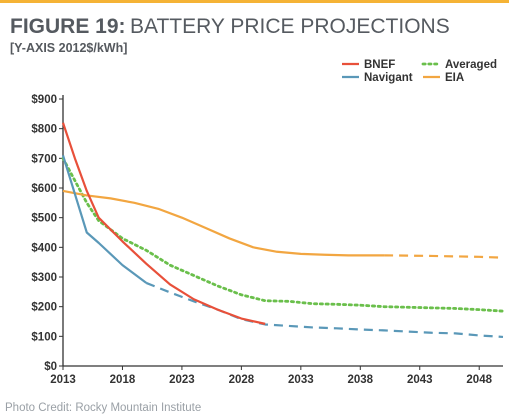  Describe the element at coordinates (361, 380) in the screenshot. I see `x-tick-label: 2038` at that location.